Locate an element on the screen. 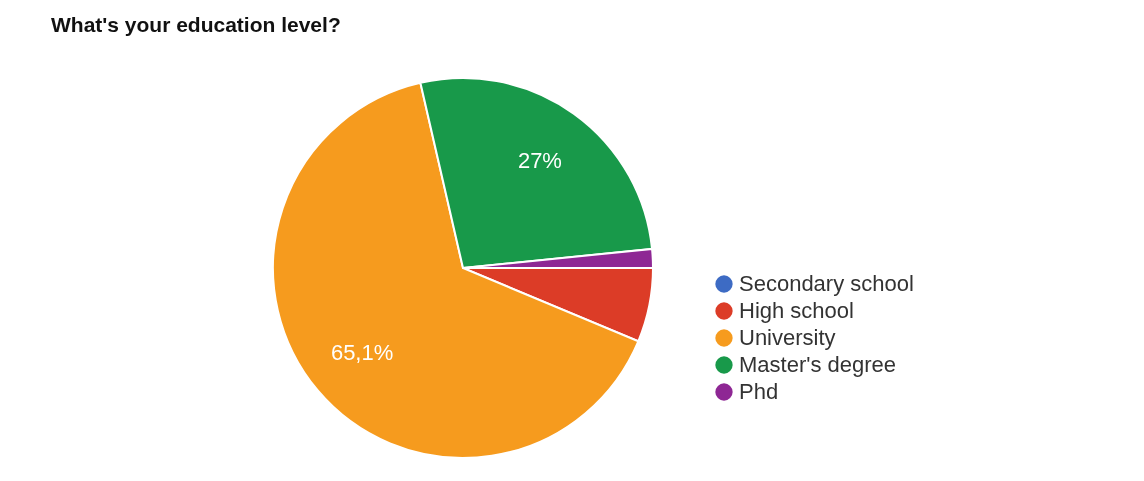  legend-label: High school is located at coordinates (796, 310).